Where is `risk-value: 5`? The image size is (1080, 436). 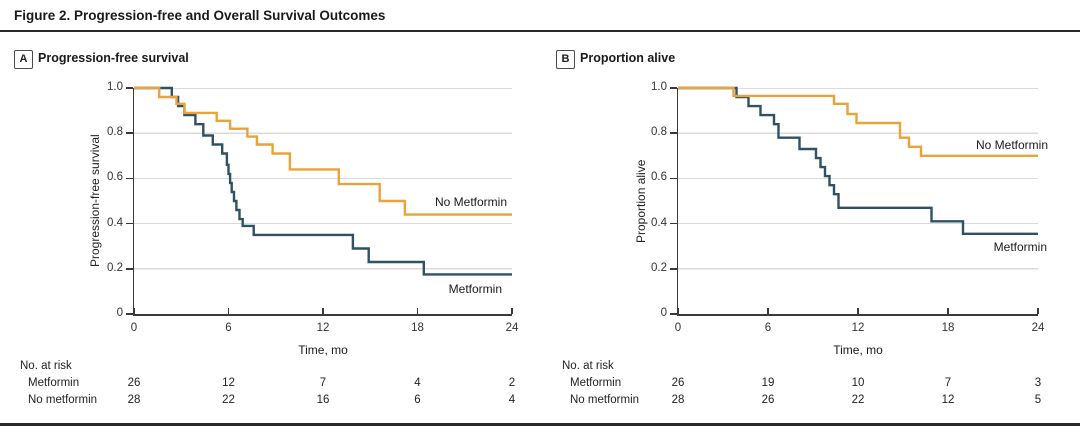 risk-value: 5 is located at coordinates (1038, 399).